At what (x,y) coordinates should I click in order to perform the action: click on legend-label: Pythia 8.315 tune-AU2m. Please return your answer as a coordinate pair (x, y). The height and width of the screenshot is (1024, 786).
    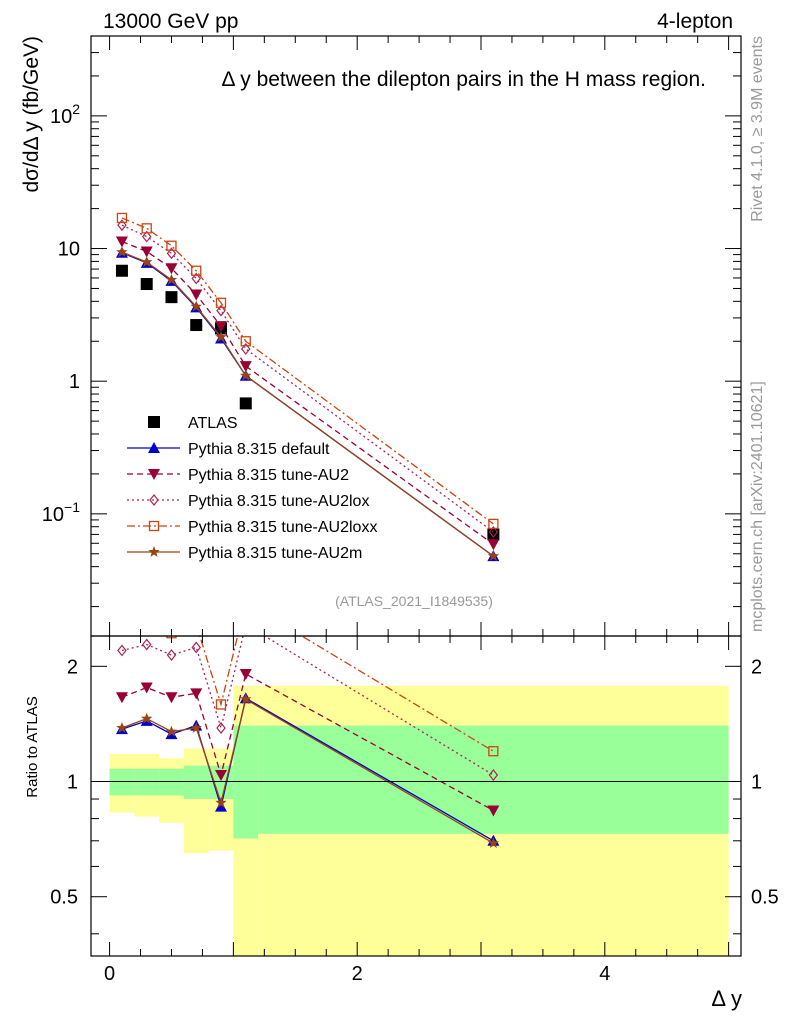
    Looking at the image, I should click on (275, 553).